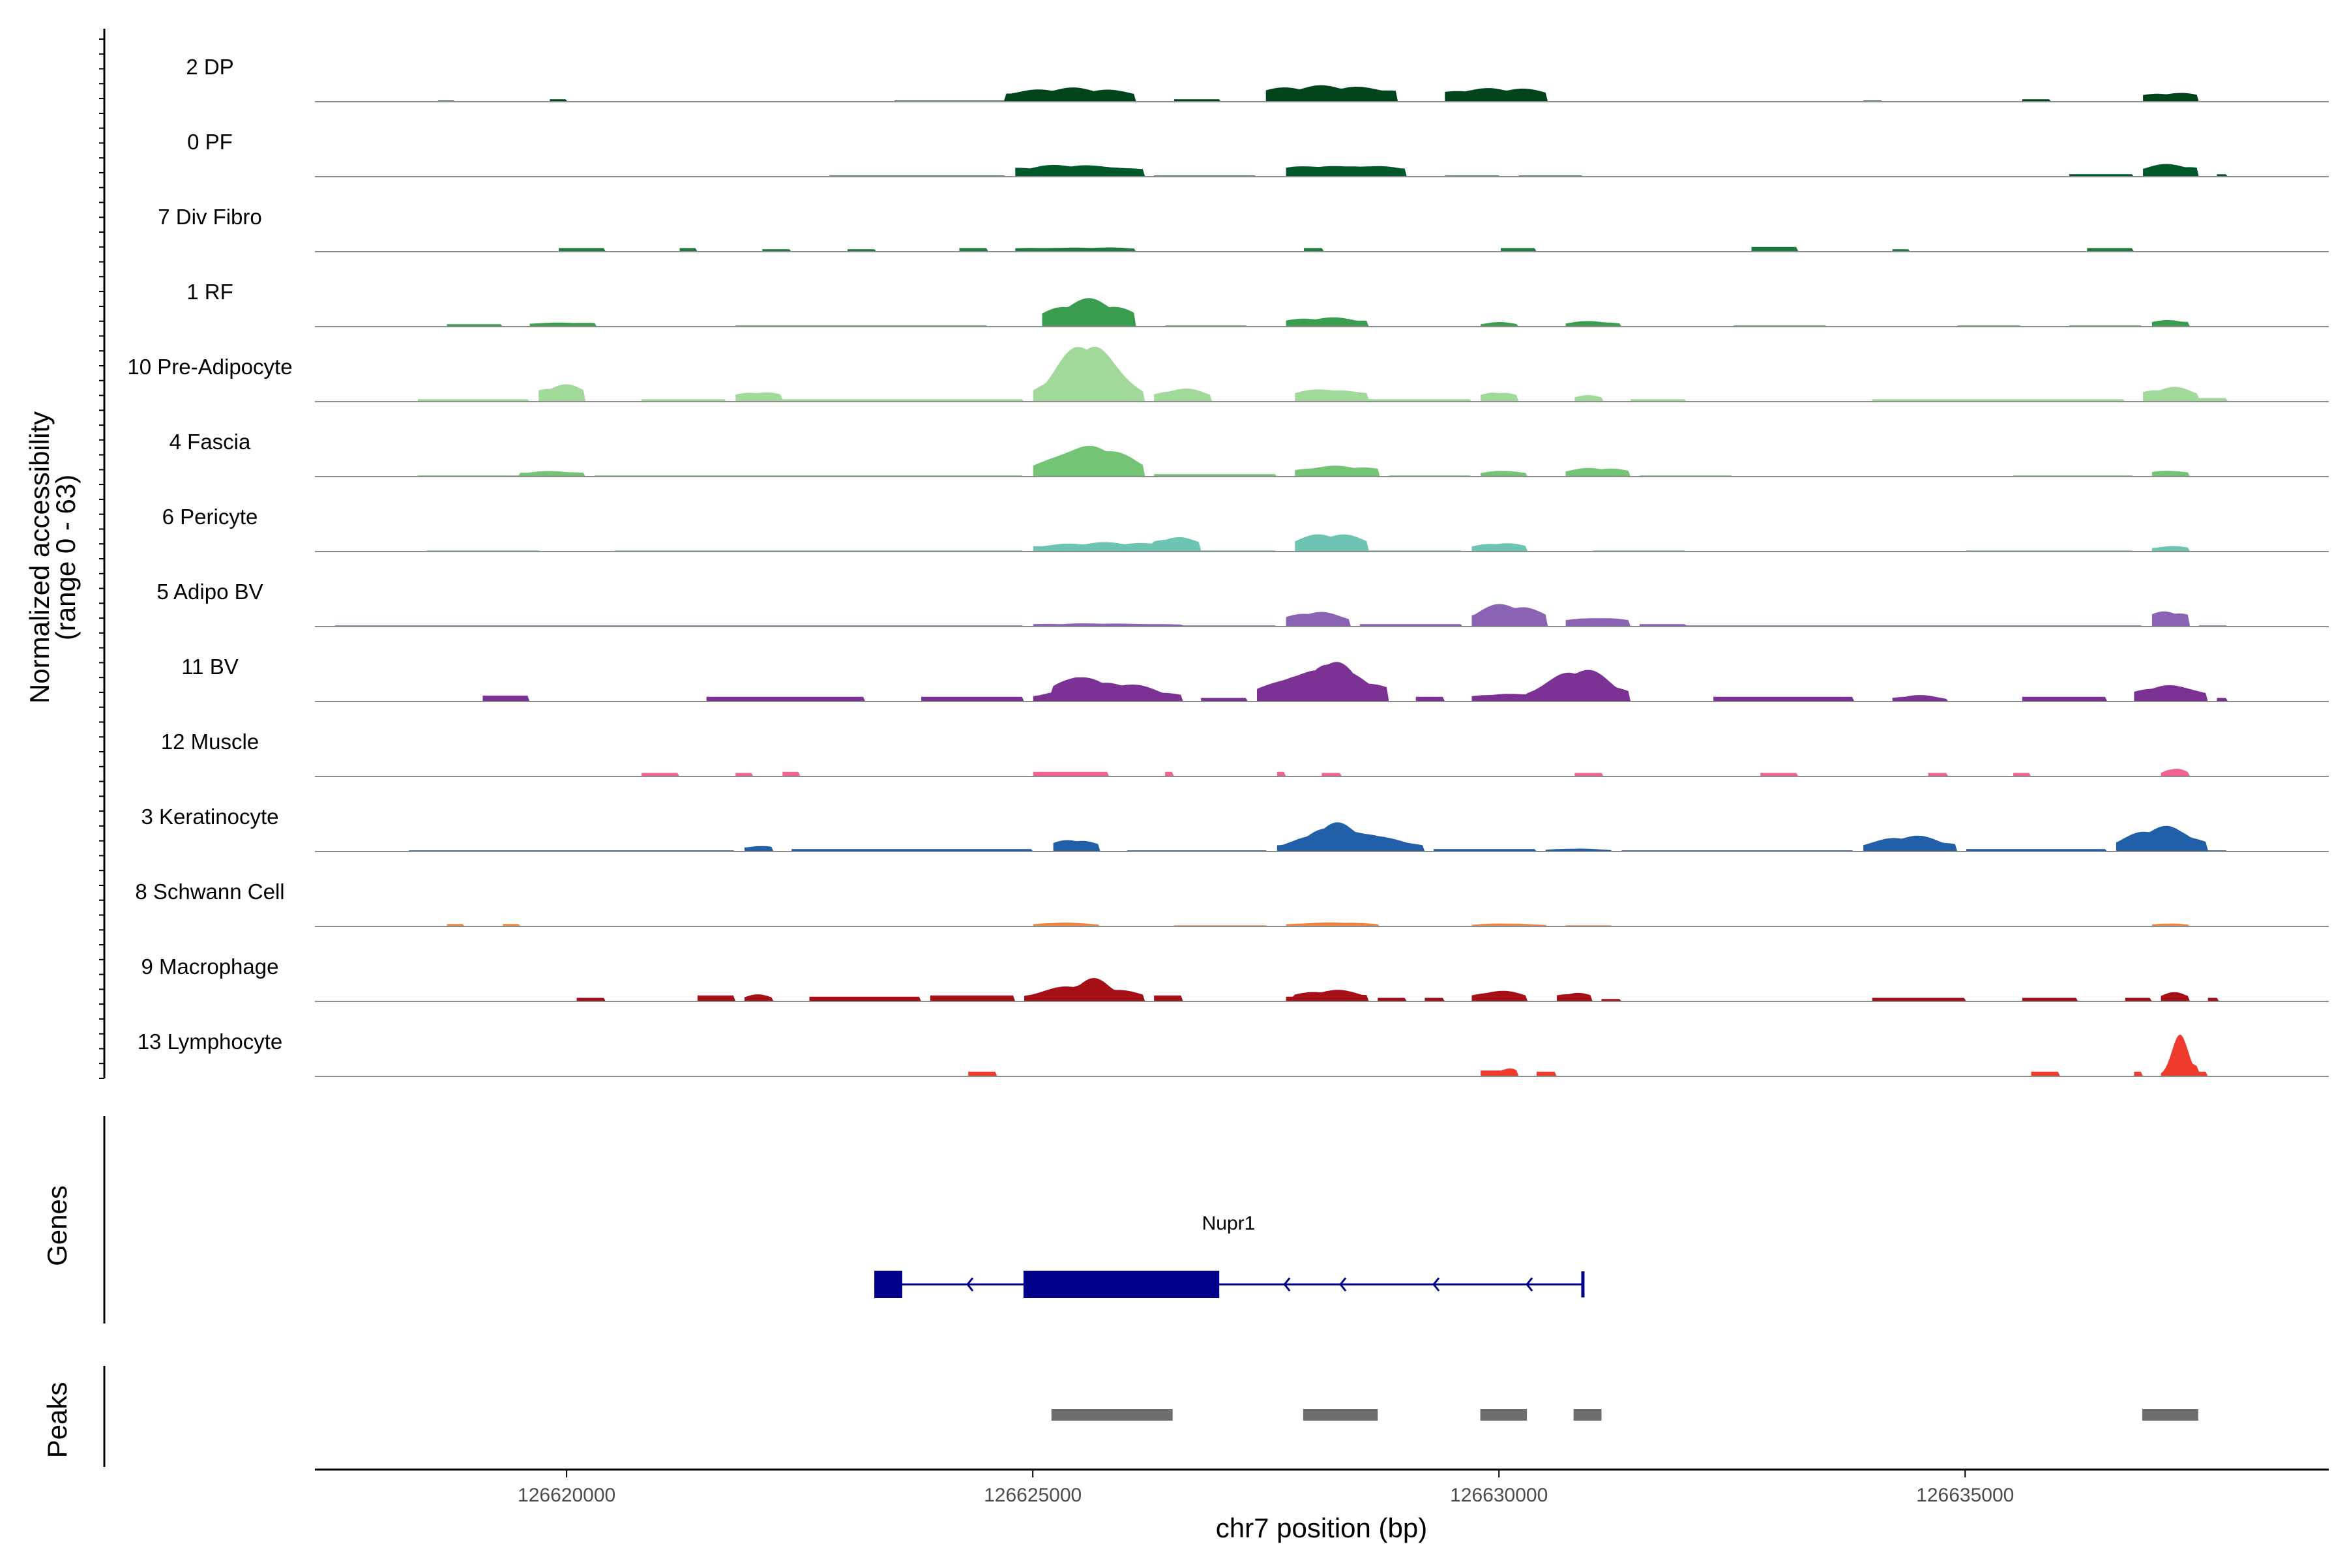 Image resolution: width=2347 pixels, height=1568 pixels. I want to click on track-label: 1 RF, so click(209, 292).